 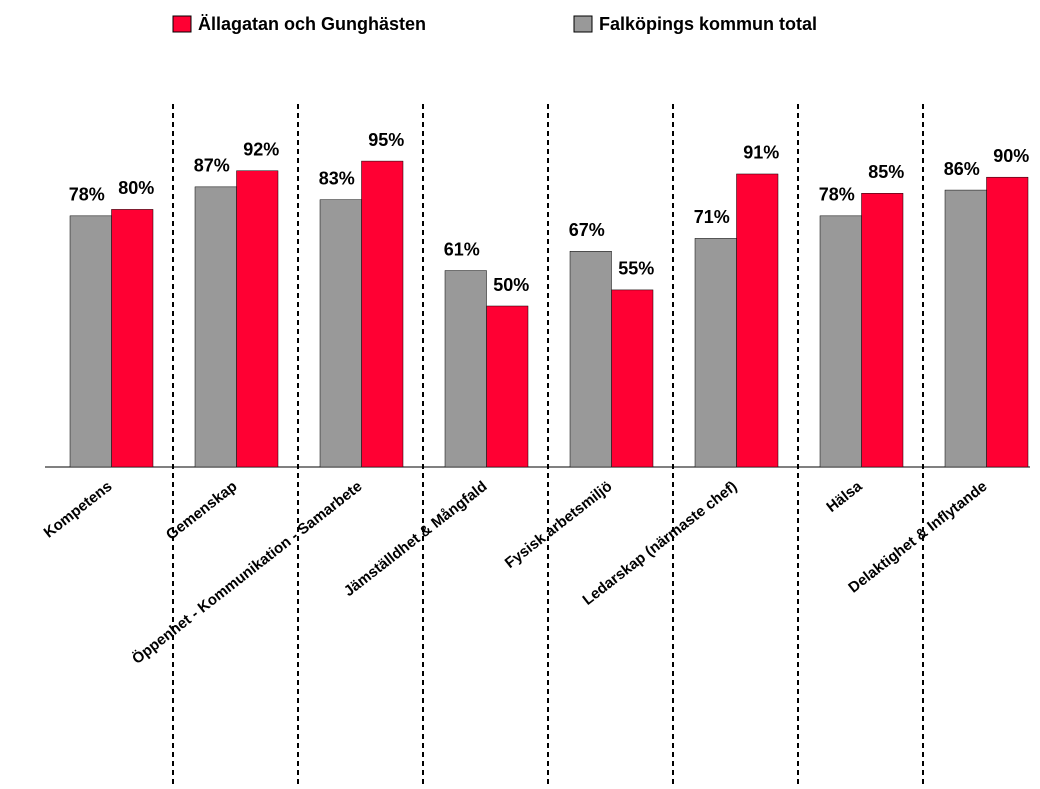 I want to click on legend-text: Falköpings kommun total, so click(x=708, y=24).